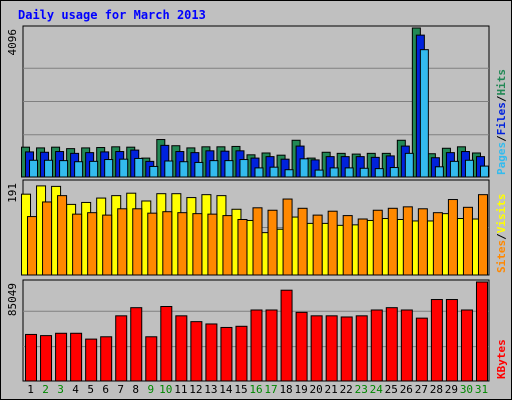 The width and height of the screenshot is (512, 400). I want to click on legend-item-sites: Sites, so click(501, 256).